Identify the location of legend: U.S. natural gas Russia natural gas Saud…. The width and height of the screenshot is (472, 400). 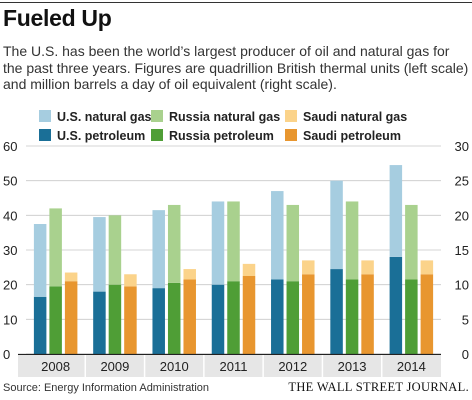
(254, 128).